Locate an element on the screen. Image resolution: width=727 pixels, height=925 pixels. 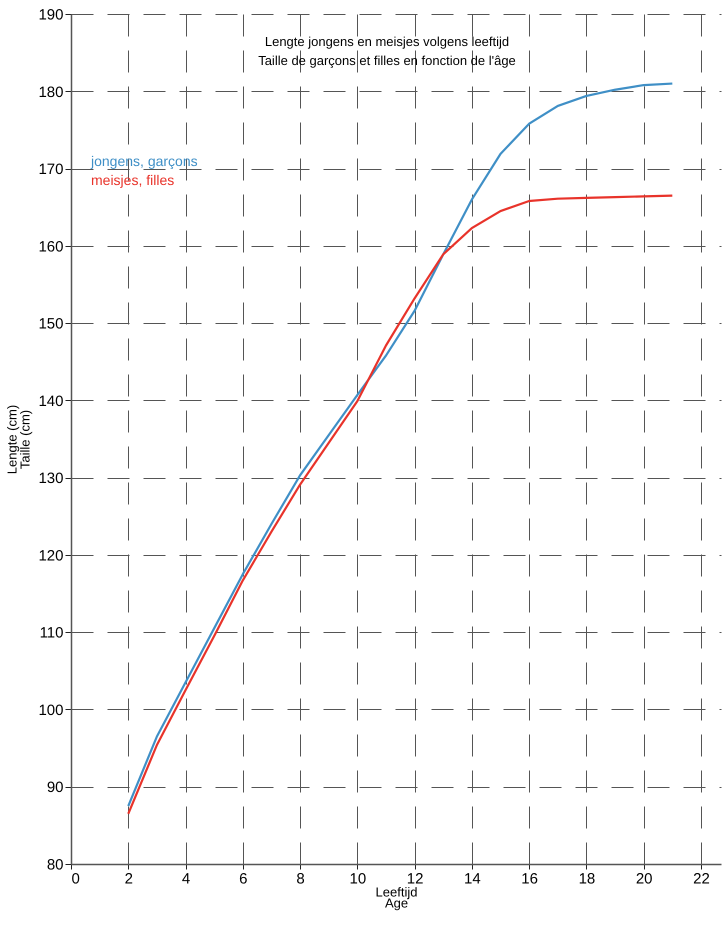
text: Lengte jongens en meisjes volgens leeftijd is located at coordinates (387, 41).